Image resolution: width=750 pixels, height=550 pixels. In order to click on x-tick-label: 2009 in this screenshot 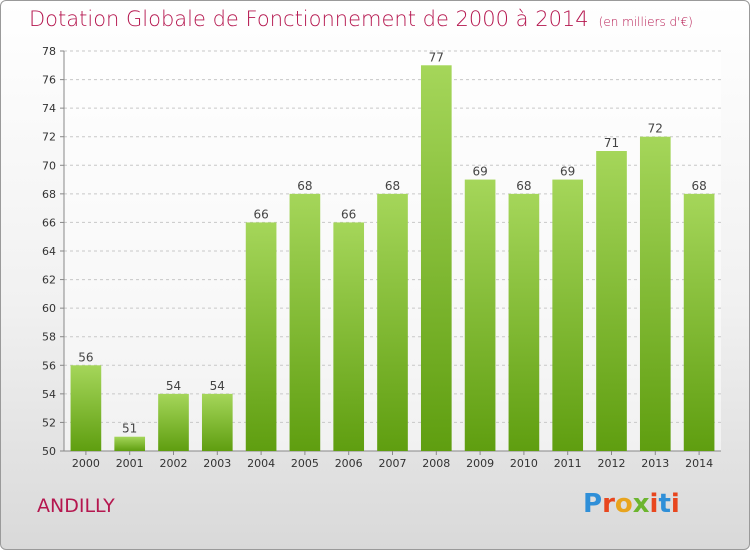, I will do `click(480, 463)`.